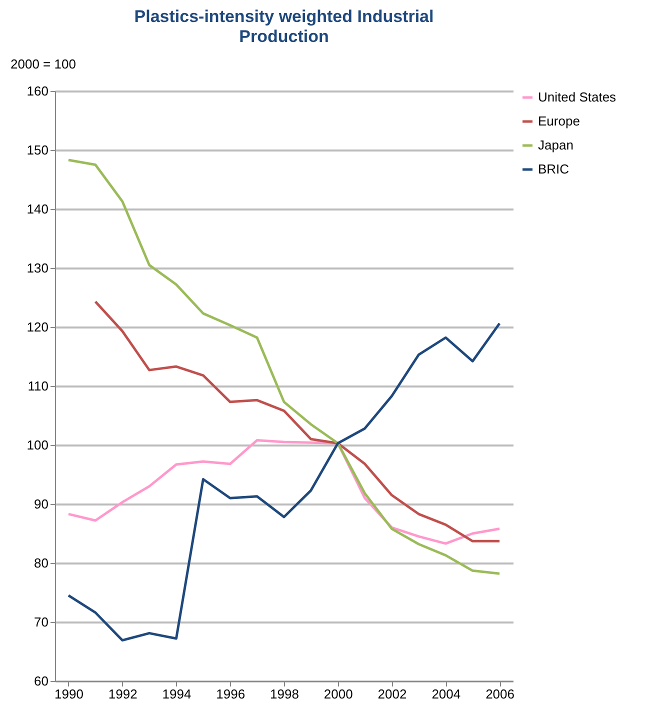  What do you see at coordinates (41, 504) in the screenshot?
I see `y-tick-label: 90` at bounding box center [41, 504].